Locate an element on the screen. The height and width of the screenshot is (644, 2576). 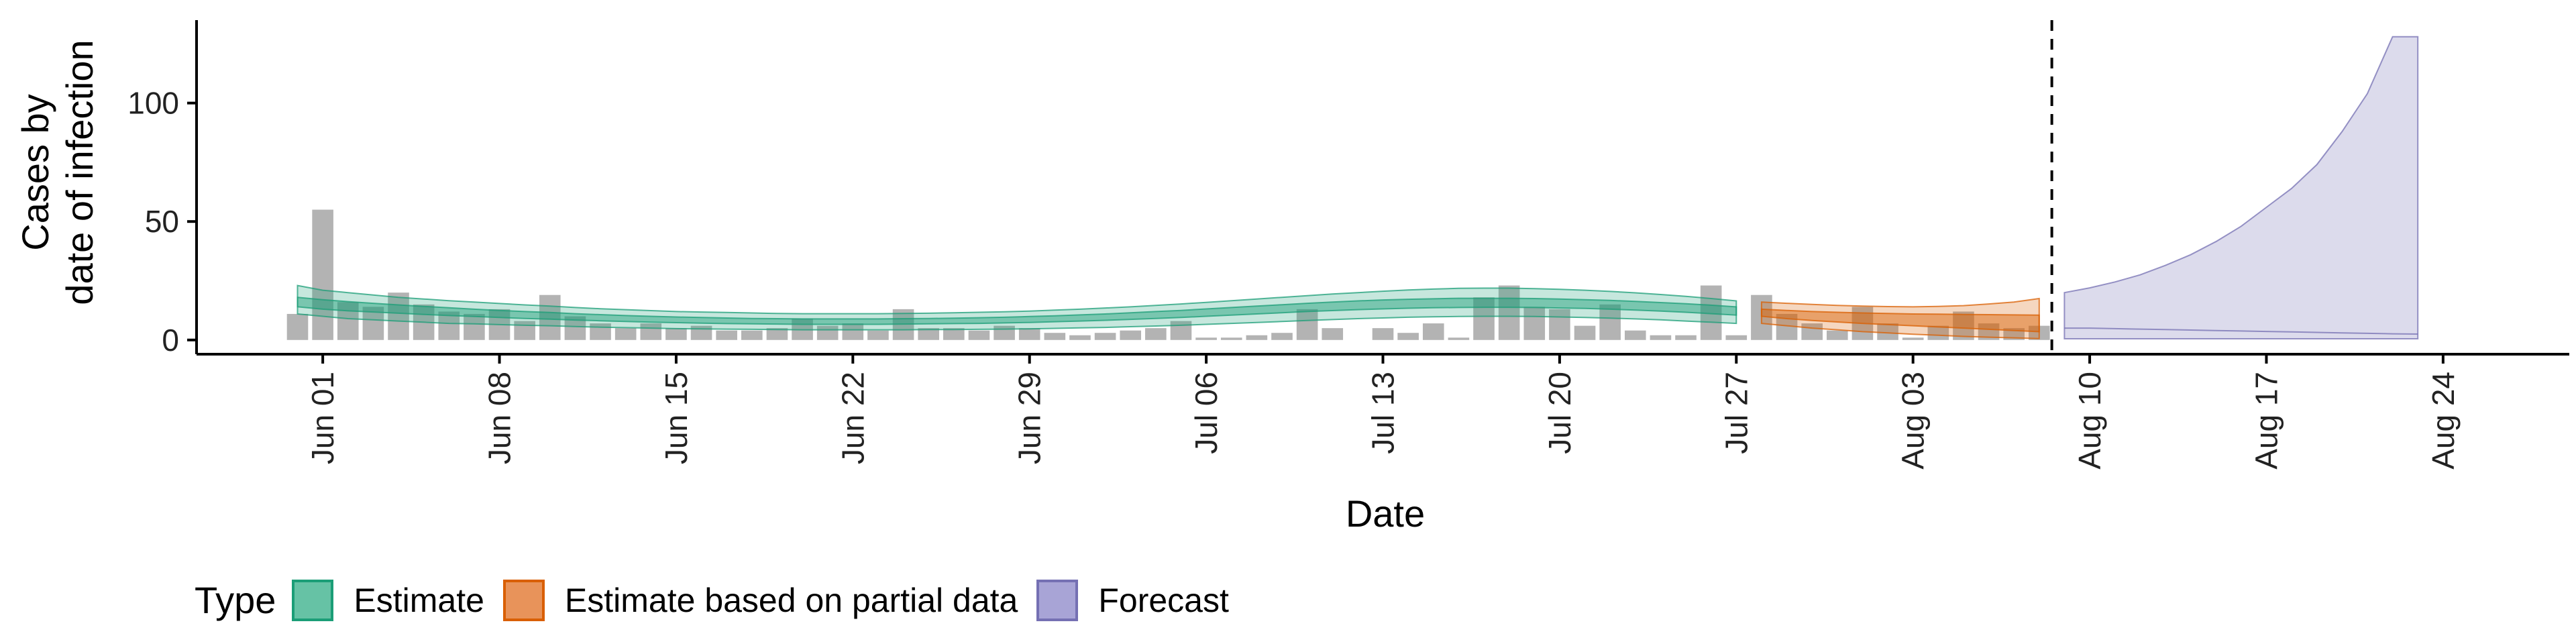
forecast-50-band is located at coordinates (2241, 331).